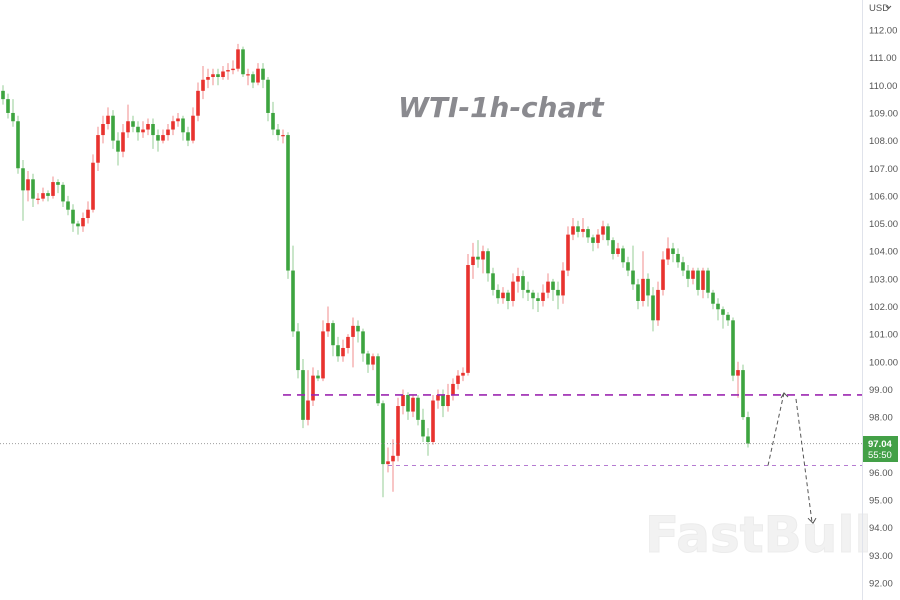 The width and height of the screenshot is (900, 600). I want to click on last-price-tag-bg, so click(880, 449).